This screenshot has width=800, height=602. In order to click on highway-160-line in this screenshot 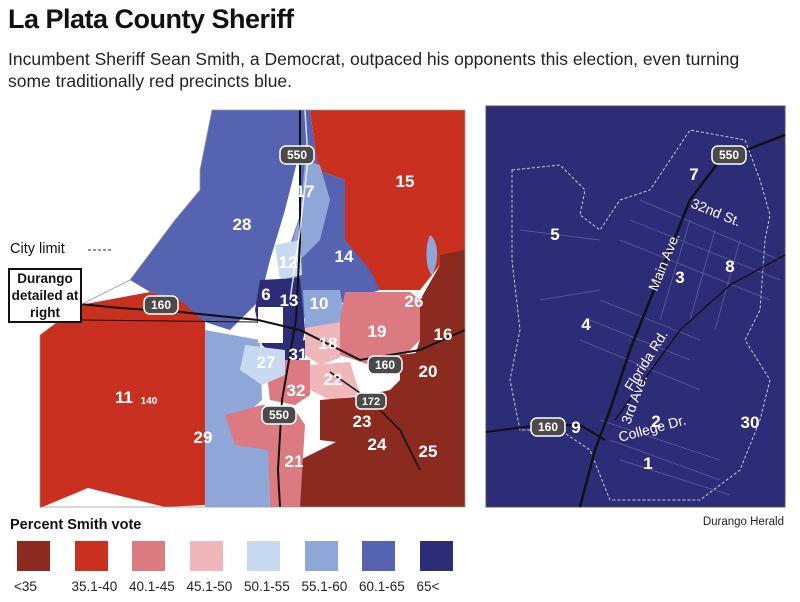, I will do `click(252, 330)`.